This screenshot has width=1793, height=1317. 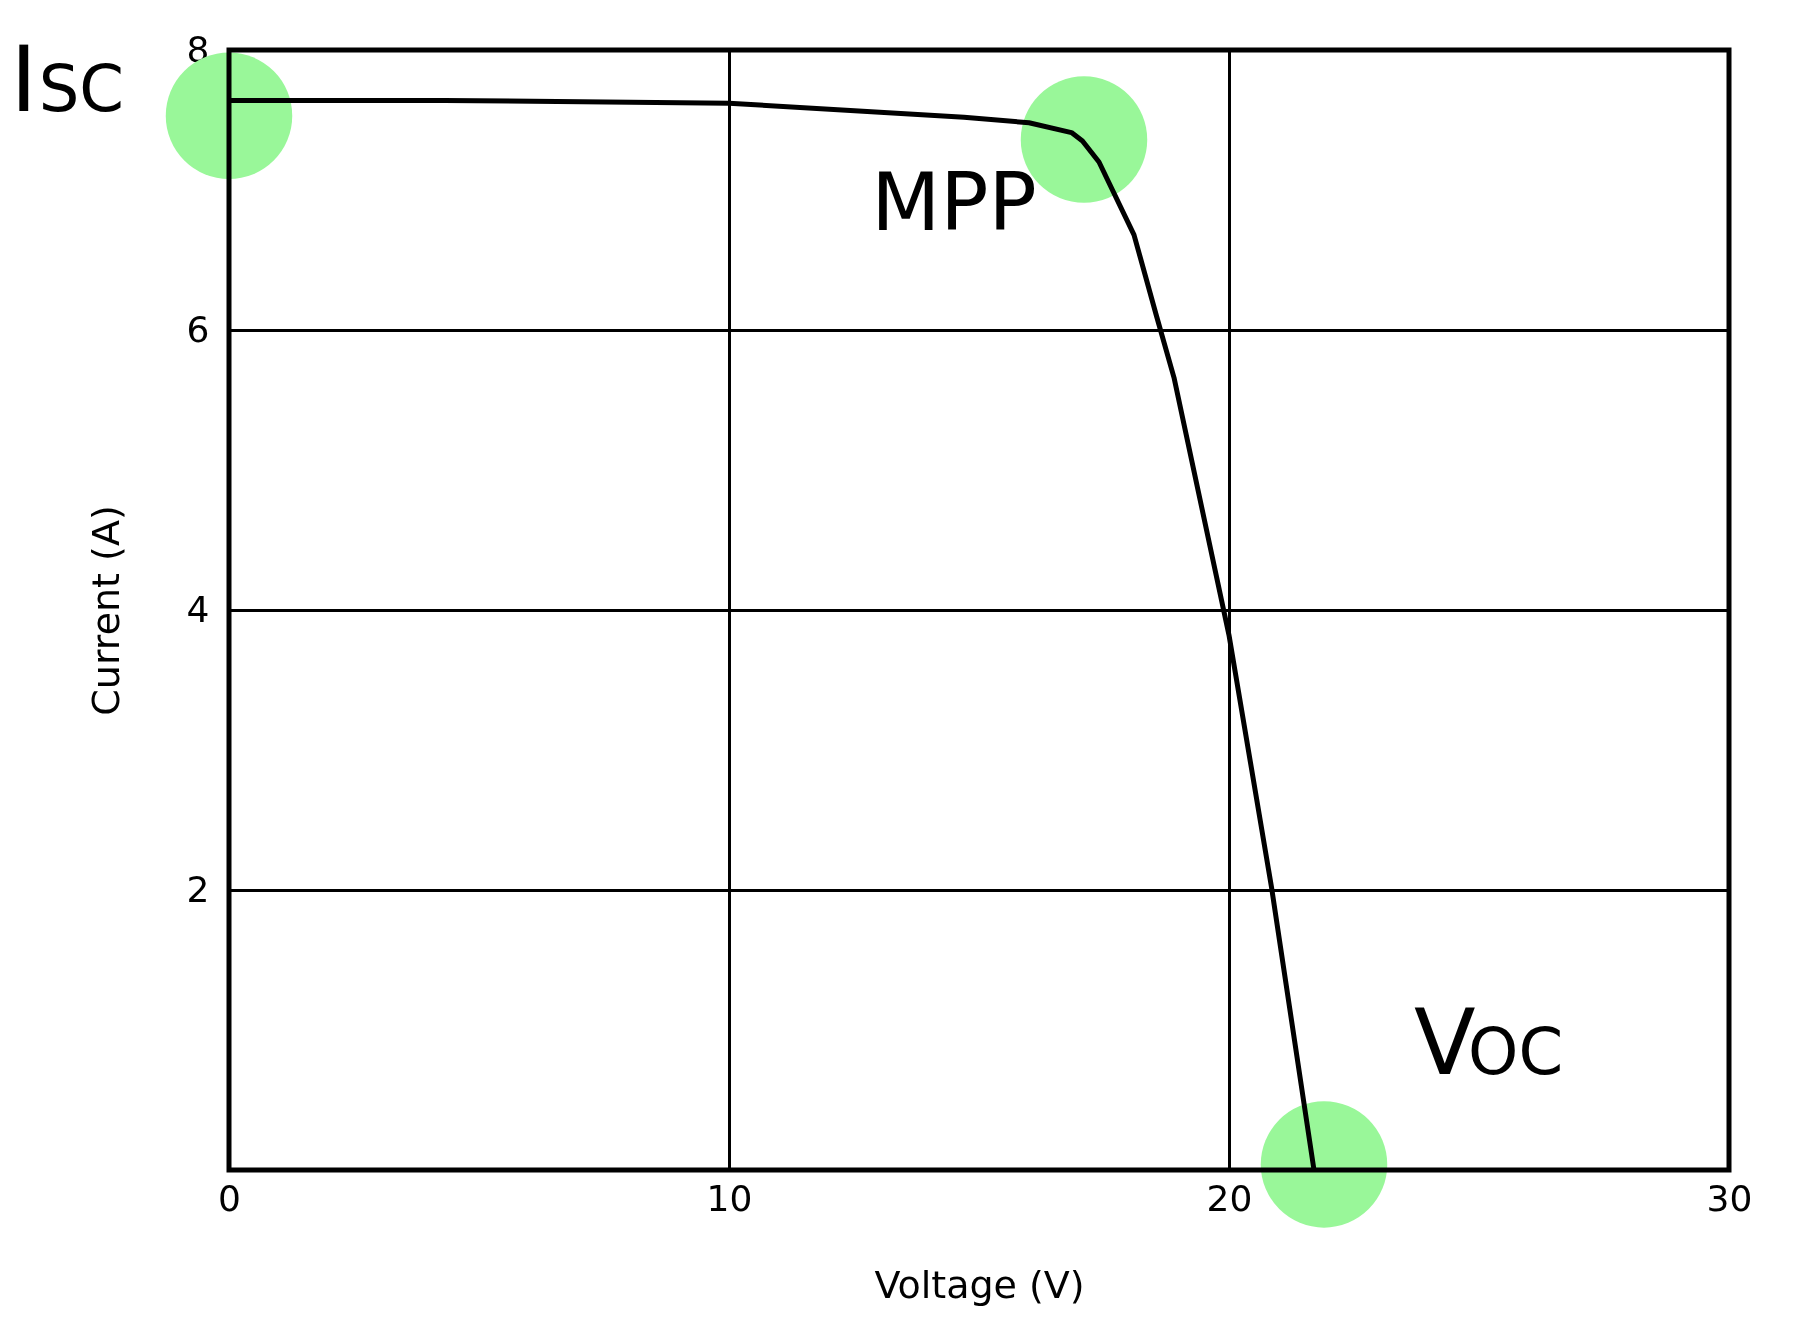 I want to click on y-tick-label: 2, so click(x=198, y=889).